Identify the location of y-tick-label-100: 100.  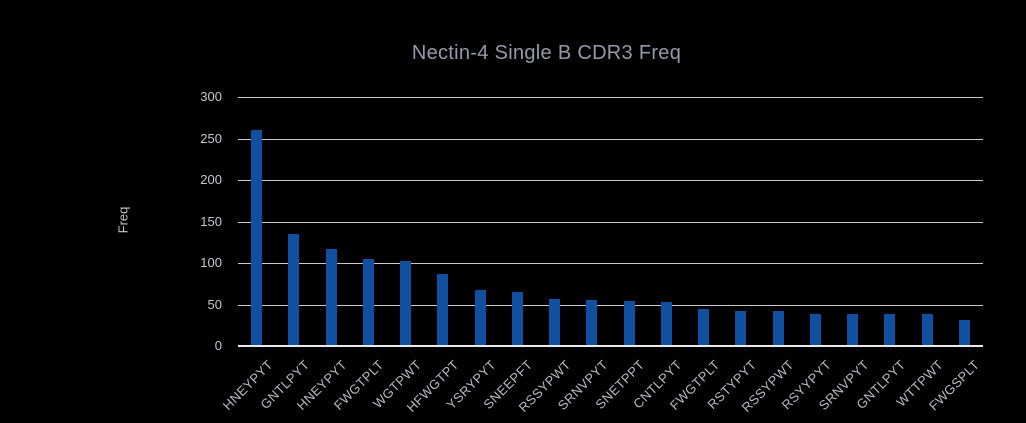
(211, 262).